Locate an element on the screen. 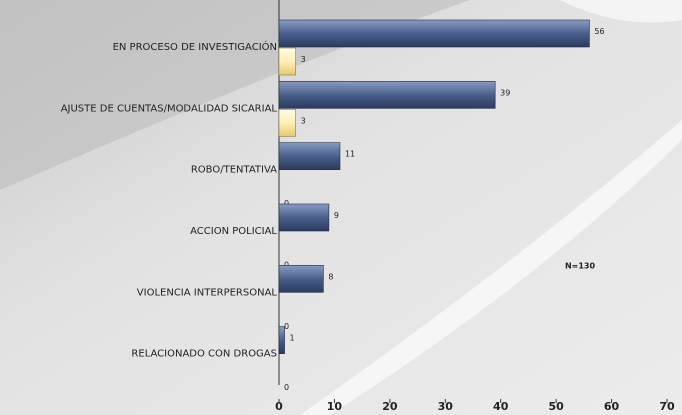  value-label: 11 is located at coordinates (350, 154).